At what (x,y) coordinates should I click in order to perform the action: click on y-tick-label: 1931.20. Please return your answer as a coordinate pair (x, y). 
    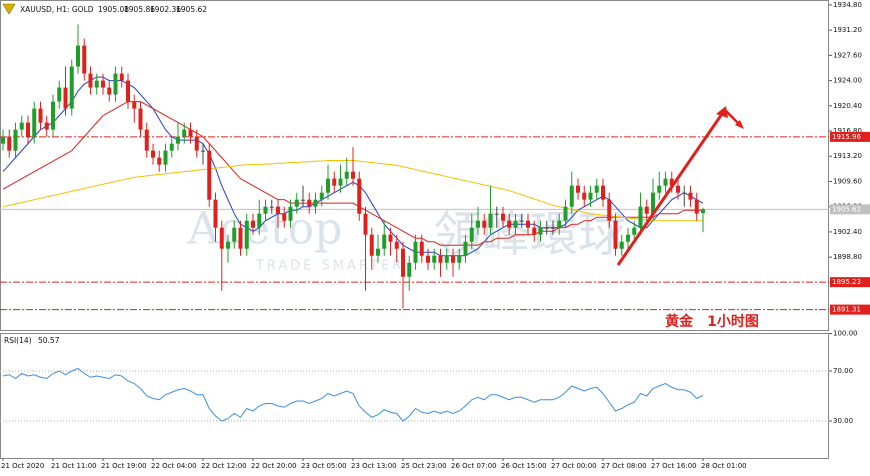
    Looking at the image, I should click on (847, 30).